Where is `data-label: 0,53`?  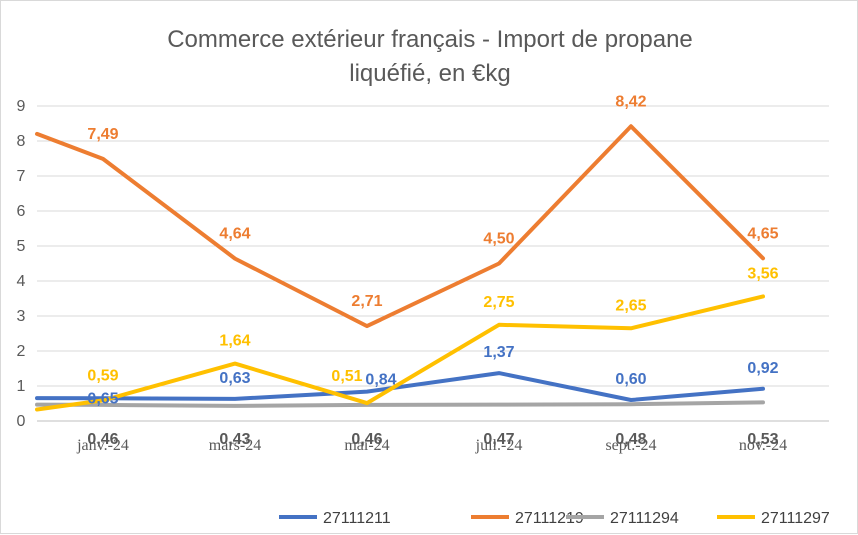 data-label: 0,53 is located at coordinates (762, 439).